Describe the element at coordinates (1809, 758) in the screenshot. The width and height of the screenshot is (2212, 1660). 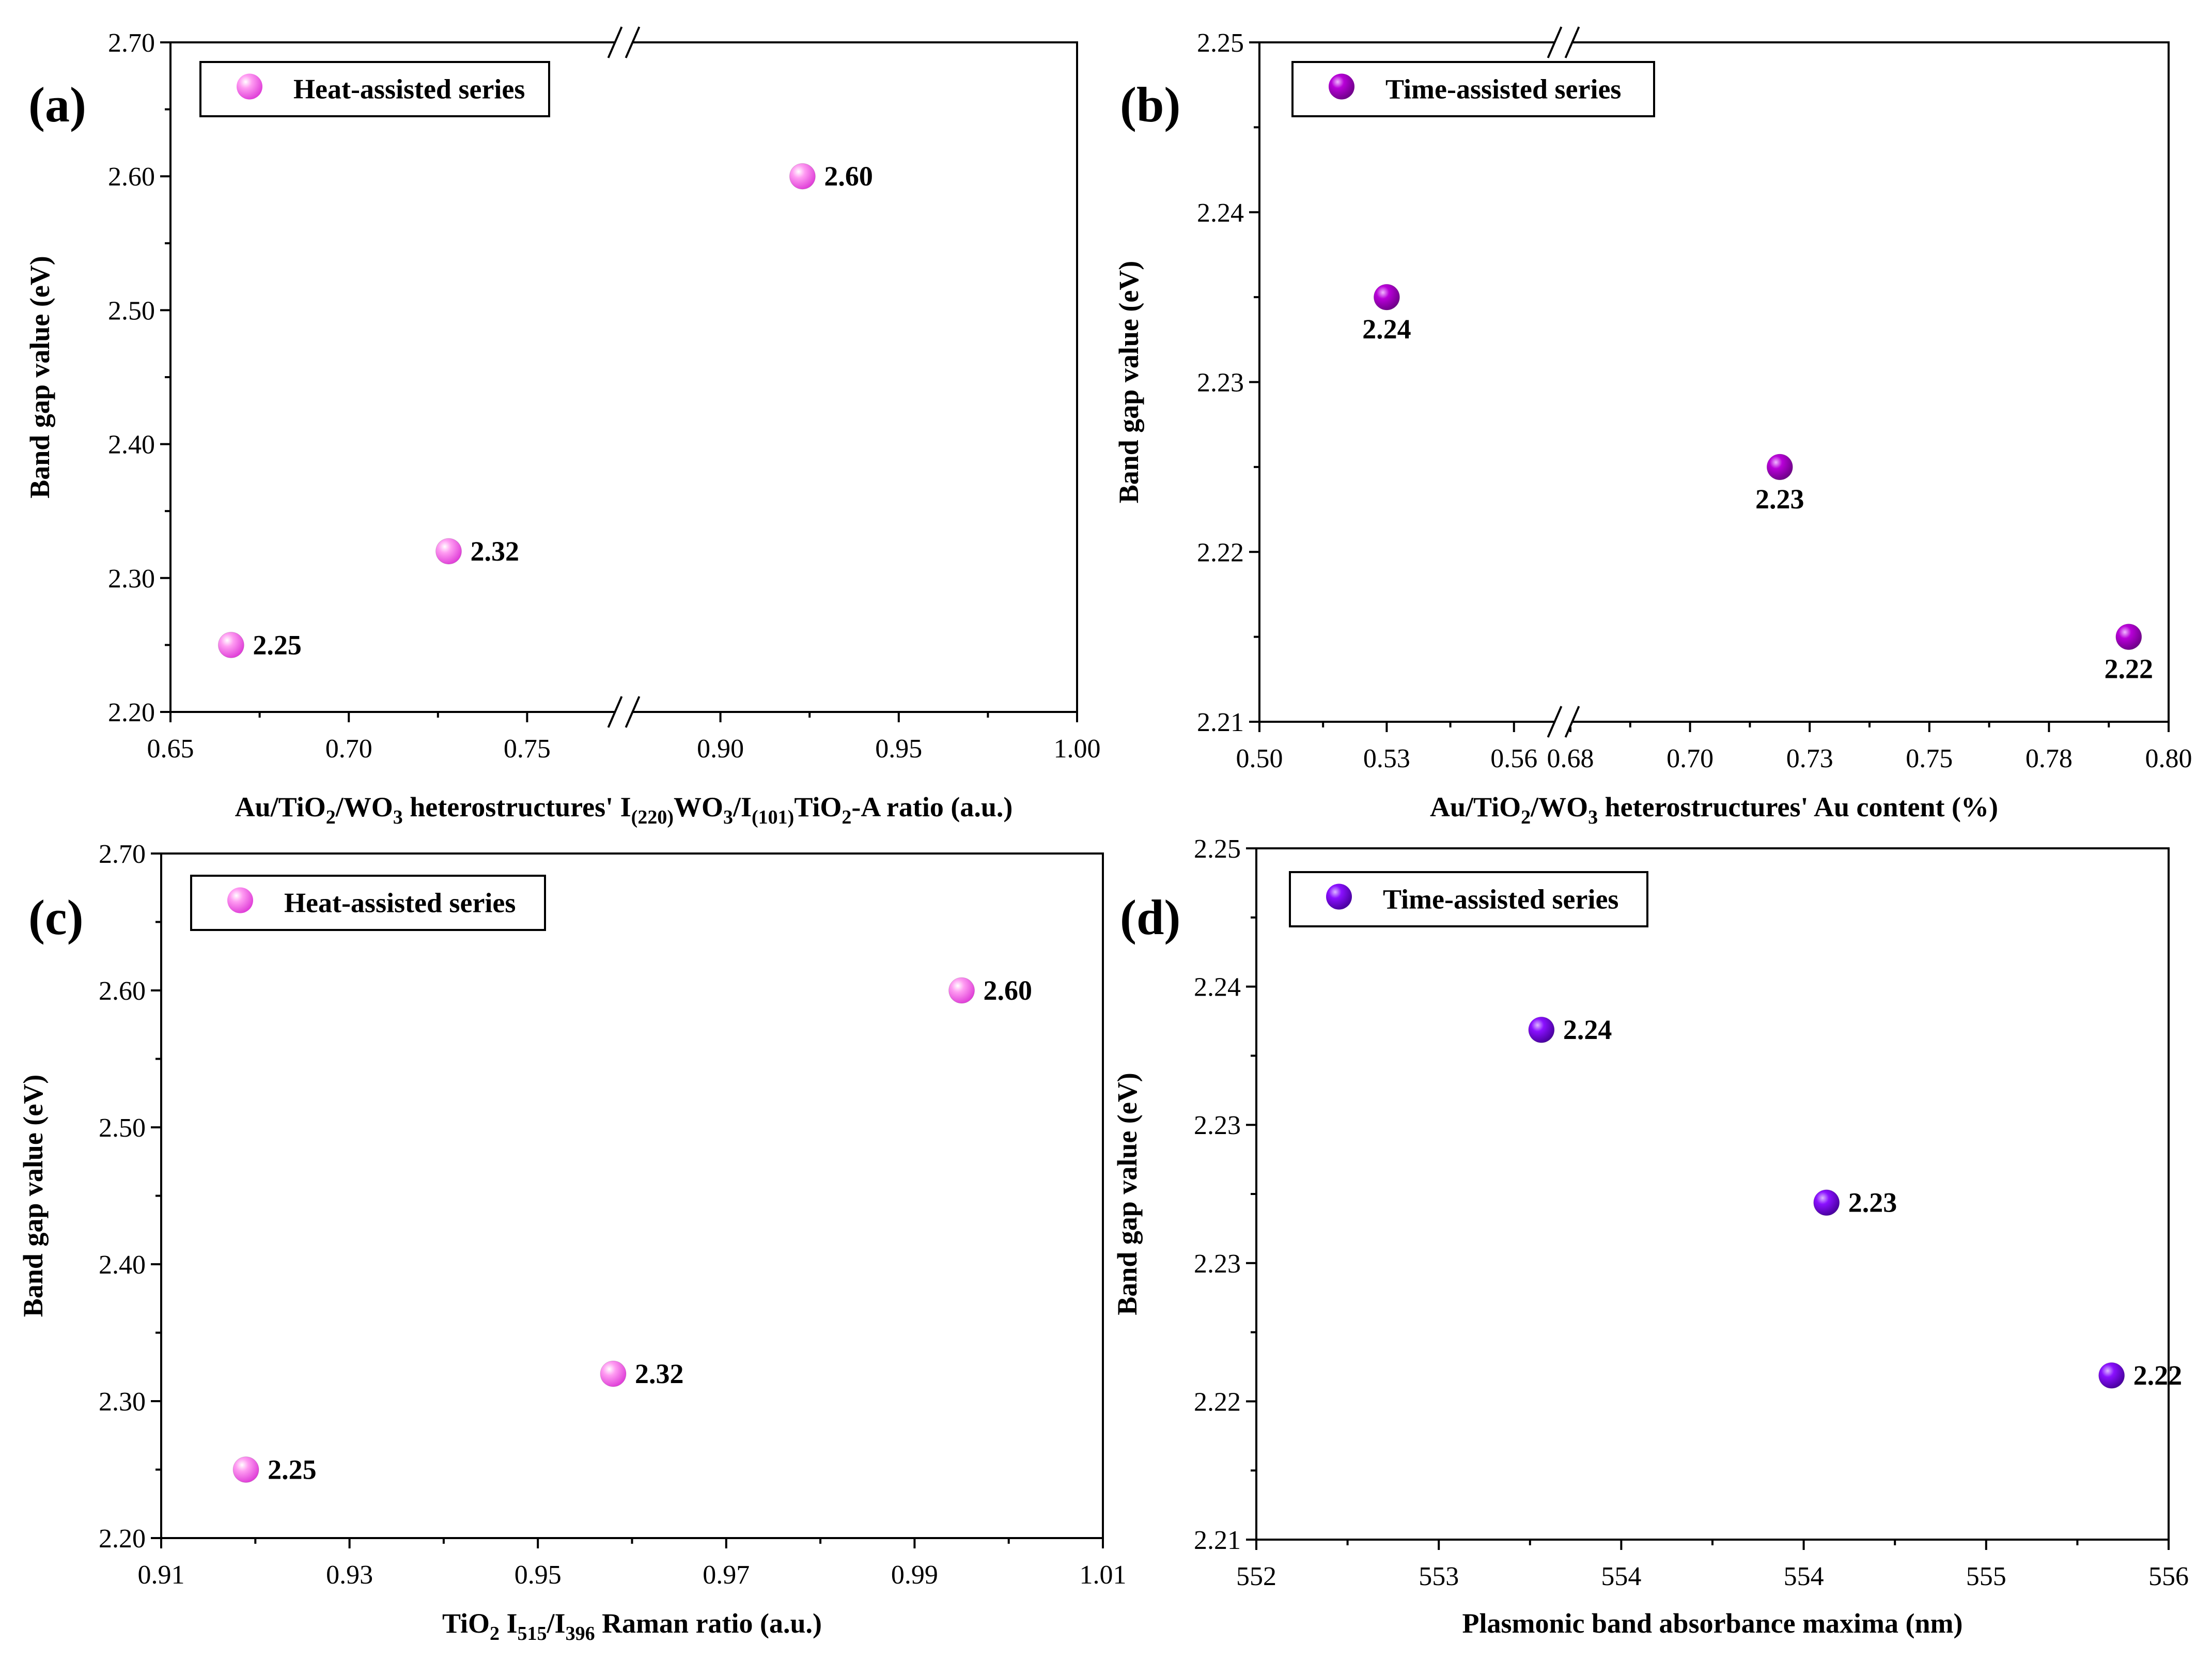
I see `x-tick-label: 0.73` at that location.